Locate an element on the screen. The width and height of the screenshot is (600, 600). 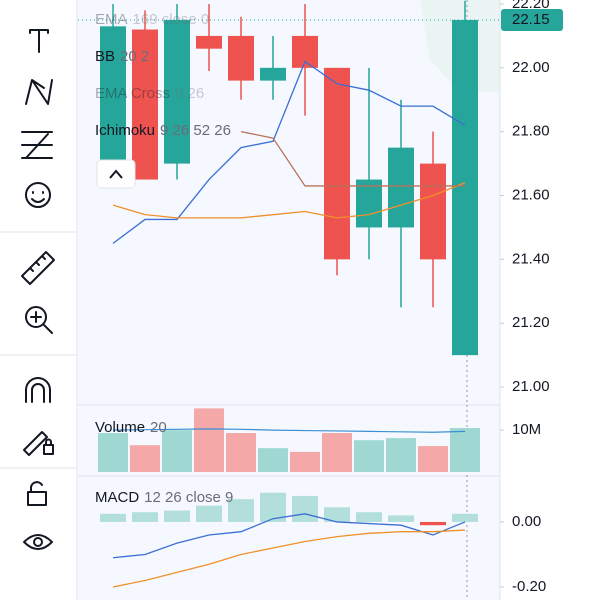
legend-entry: EMA 169 close 0 is located at coordinates (152, 19).